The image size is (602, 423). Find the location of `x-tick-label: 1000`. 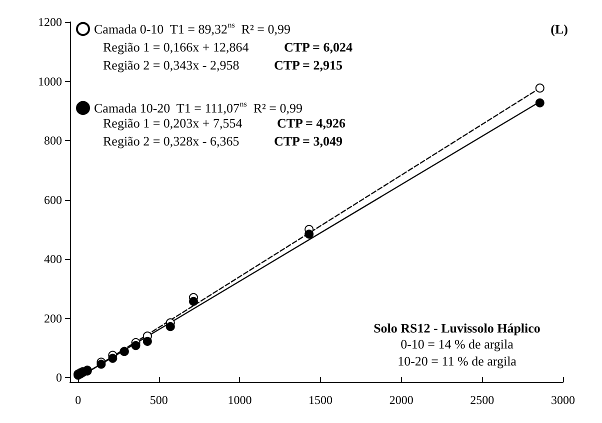

x-tick-label: 1000 is located at coordinates (240, 400).